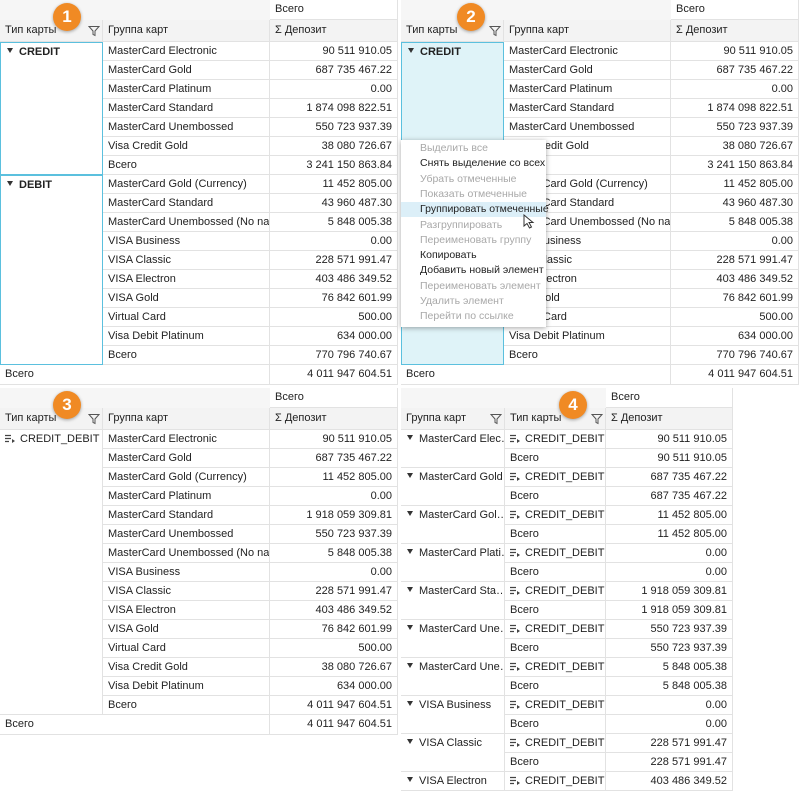 This screenshot has height=791, width=800. Describe the element at coordinates (334, 165) in the screenshot. I see `row-value: 3 241 150 863.84` at that location.